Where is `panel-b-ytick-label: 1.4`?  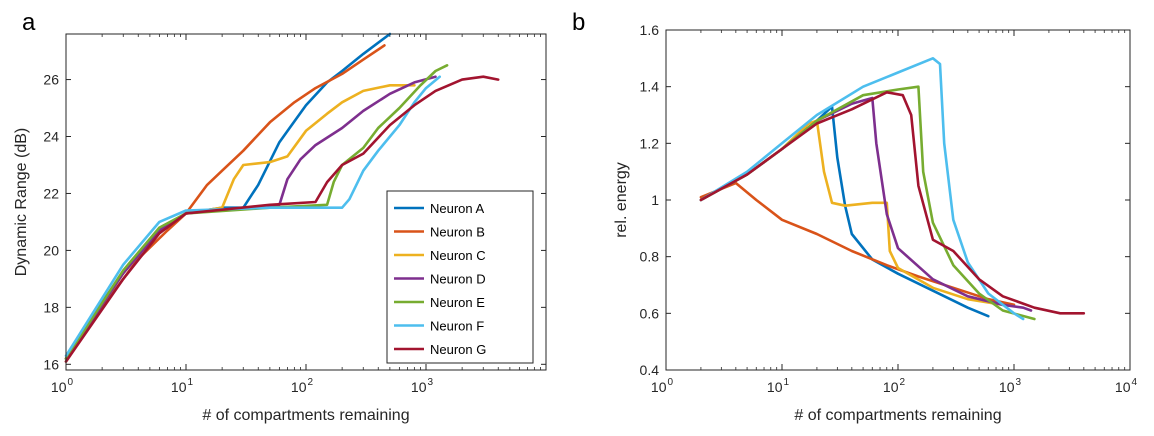 panel-b-ytick-label: 1.4 is located at coordinates (650, 87).